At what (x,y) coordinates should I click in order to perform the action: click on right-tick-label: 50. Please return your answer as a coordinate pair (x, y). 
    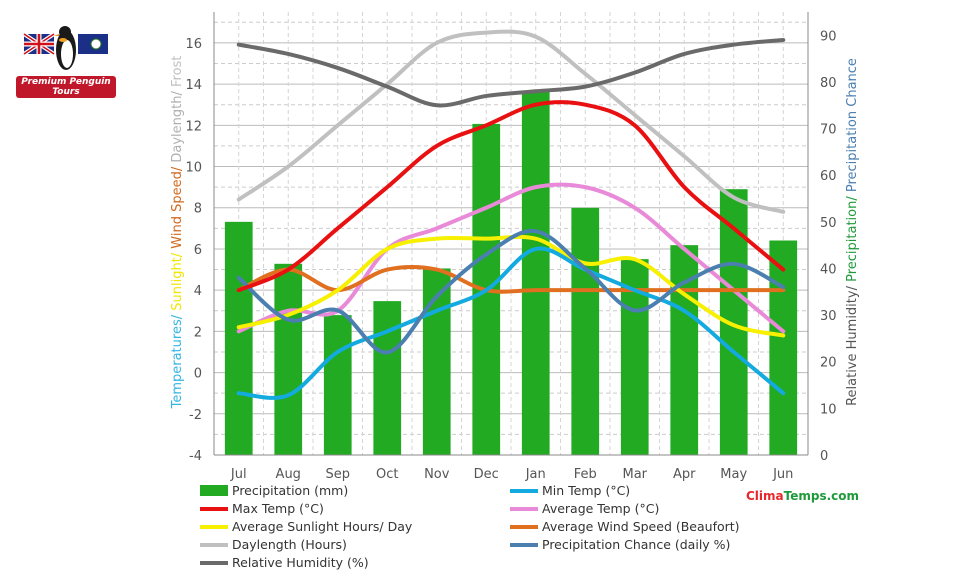
    Looking at the image, I should click on (828, 223).